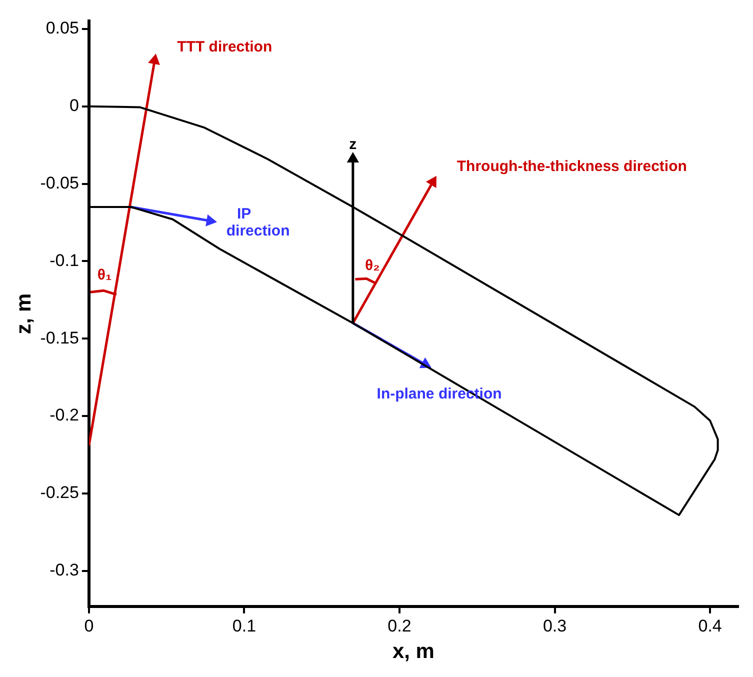  Describe the element at coordinates (59, 492) in the screenshot. I see `y-tick-label: -0.25` at that location.